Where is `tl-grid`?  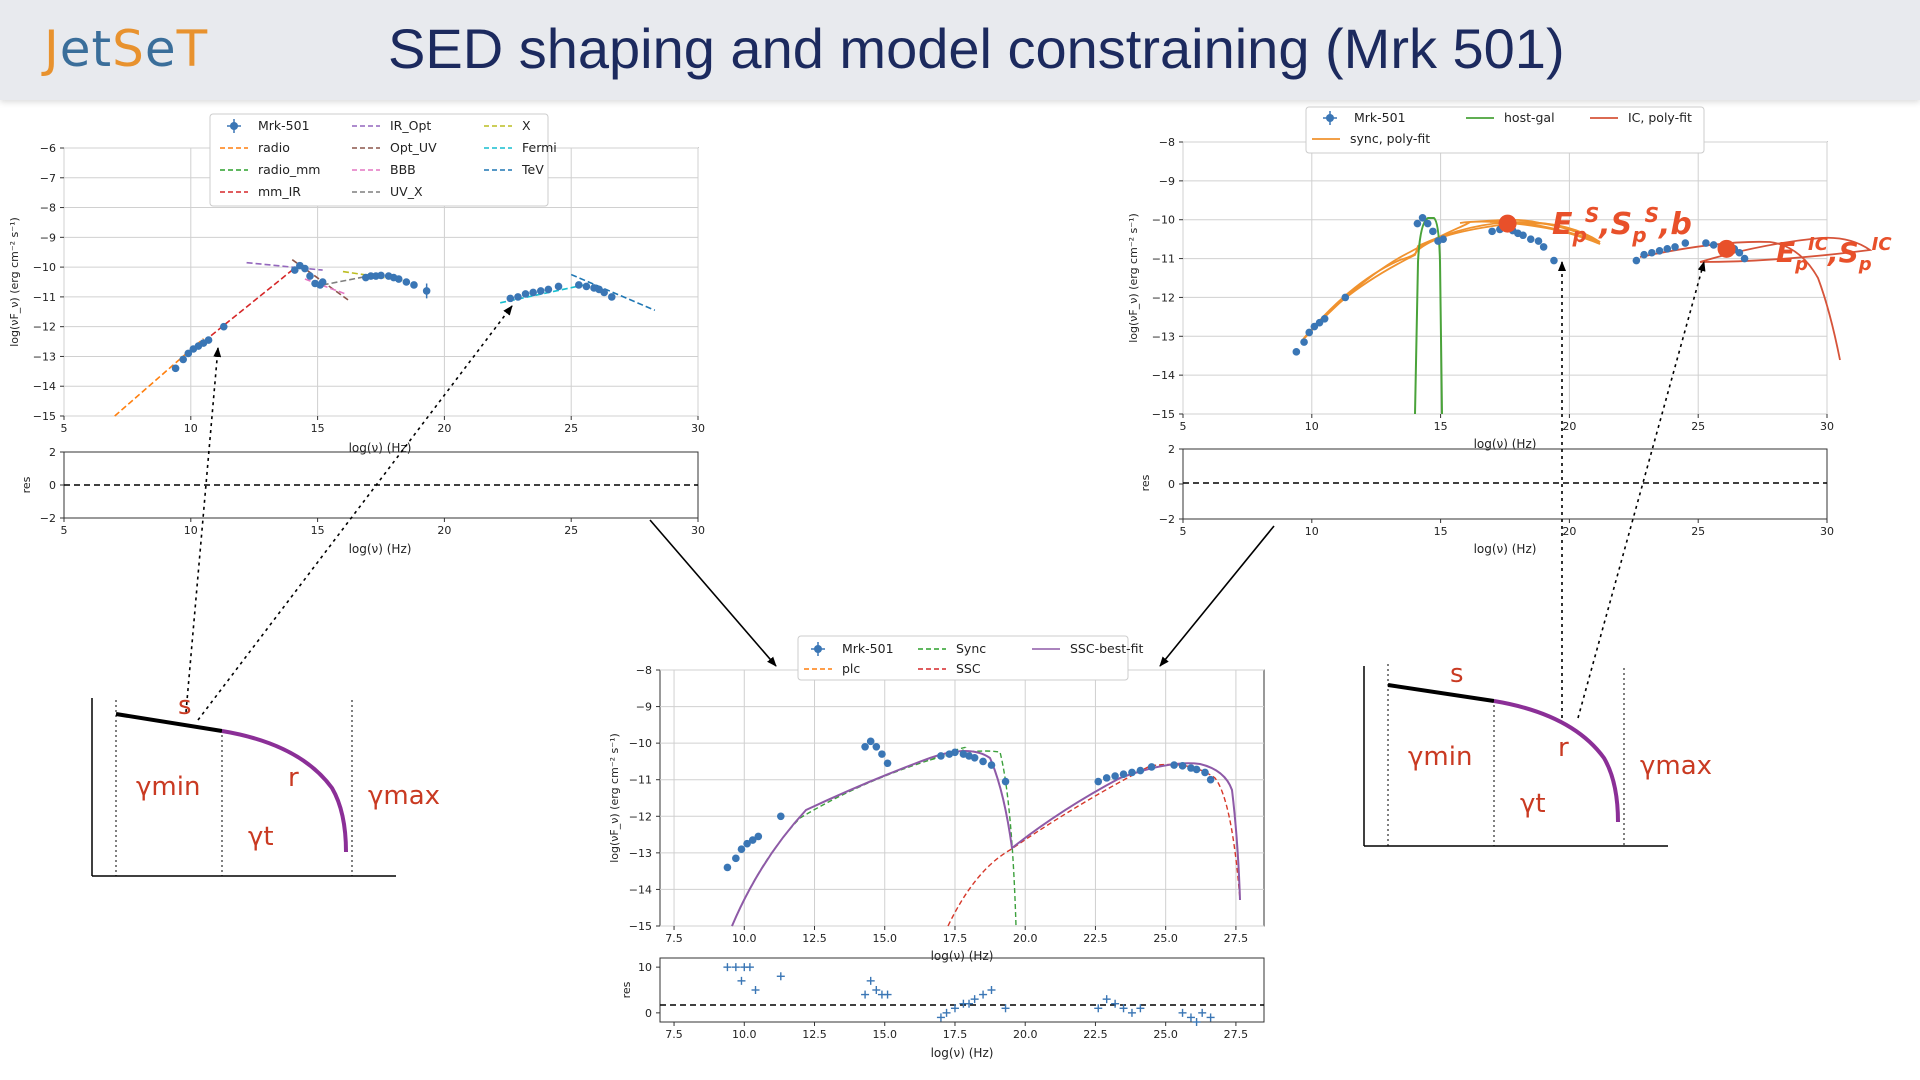
tl-grid is located at coordinates (381, 282).